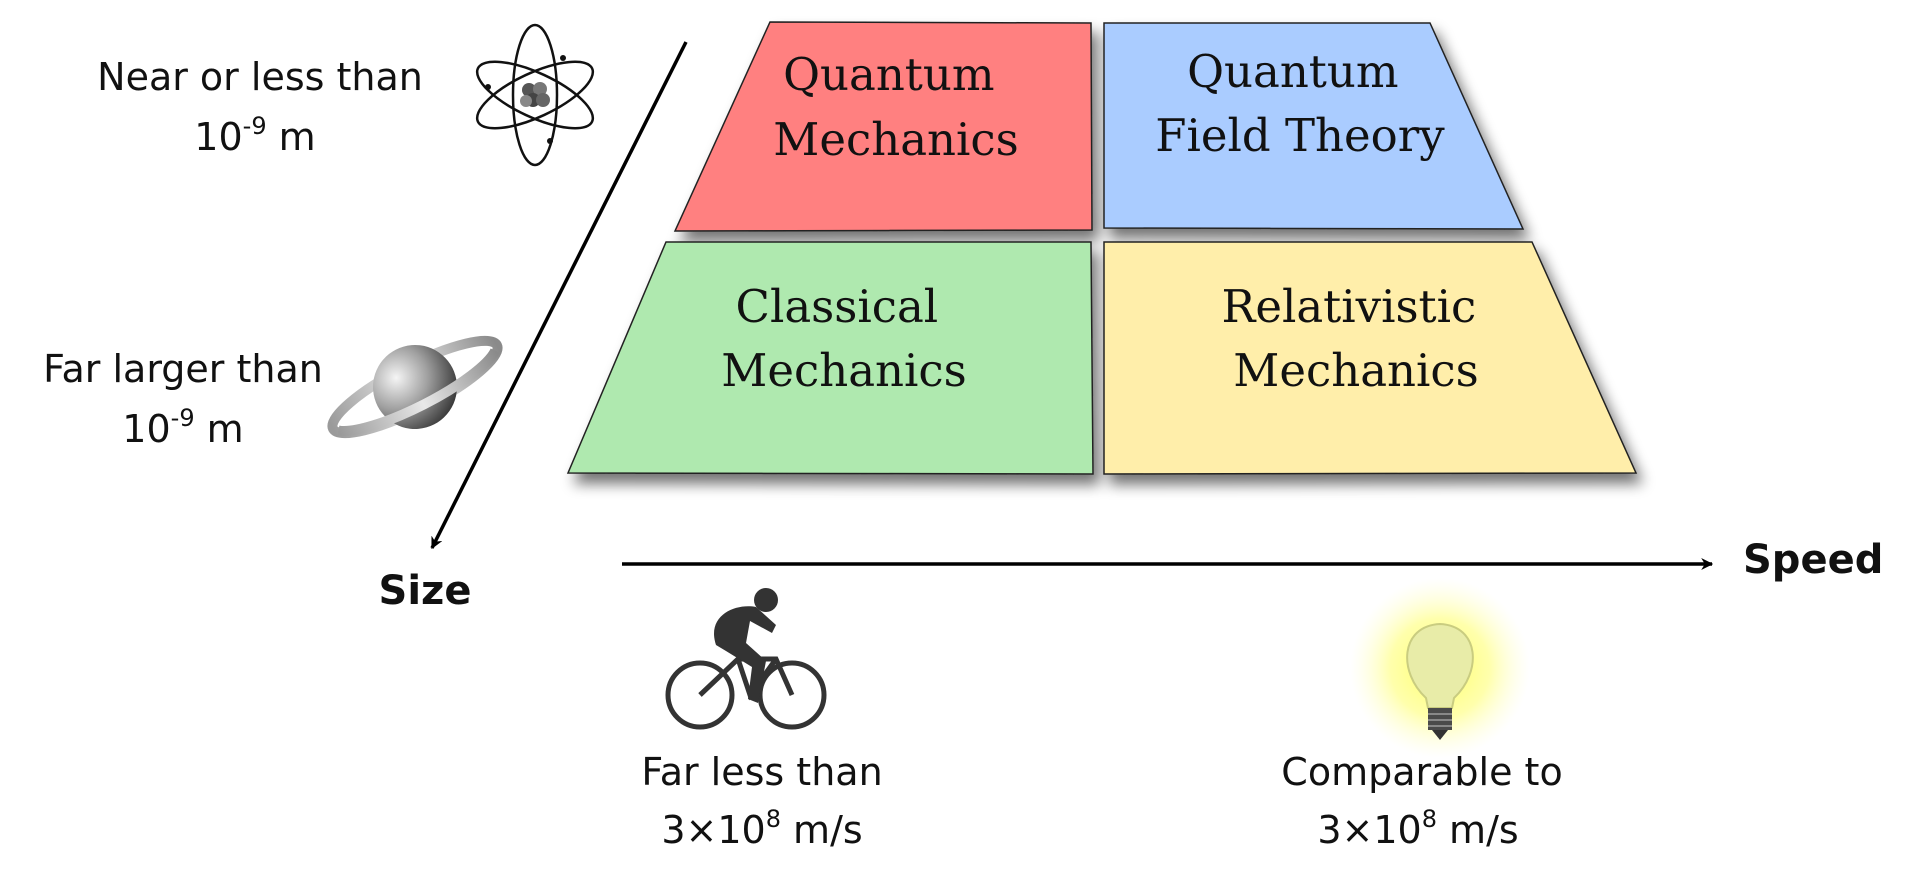  Describe the element at coordinates (535, 95) in the screenshot. I see `atom-icon` at that location.